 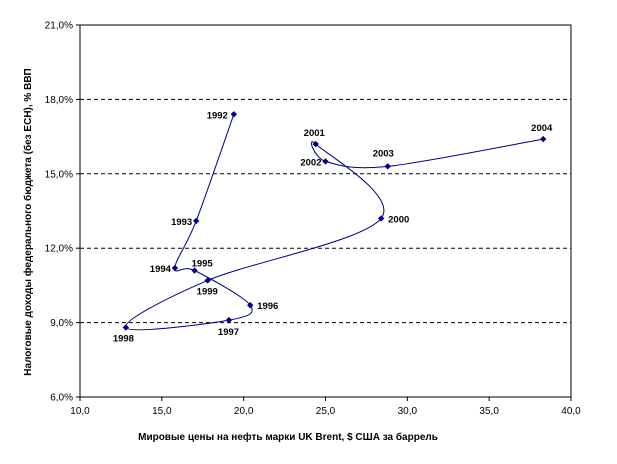 What do you see at coordinates (162, 411) in the screenshot?
I see `x-tick-label: 15,0` at bounding box center [162, 411].